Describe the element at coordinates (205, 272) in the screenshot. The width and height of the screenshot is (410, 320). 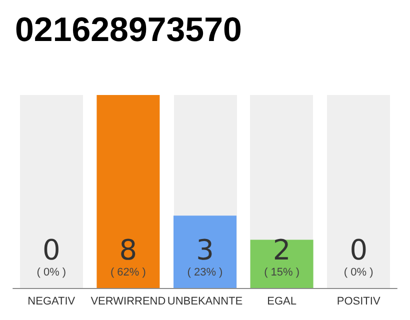
I see `annotation: ( 23% )` at that location.